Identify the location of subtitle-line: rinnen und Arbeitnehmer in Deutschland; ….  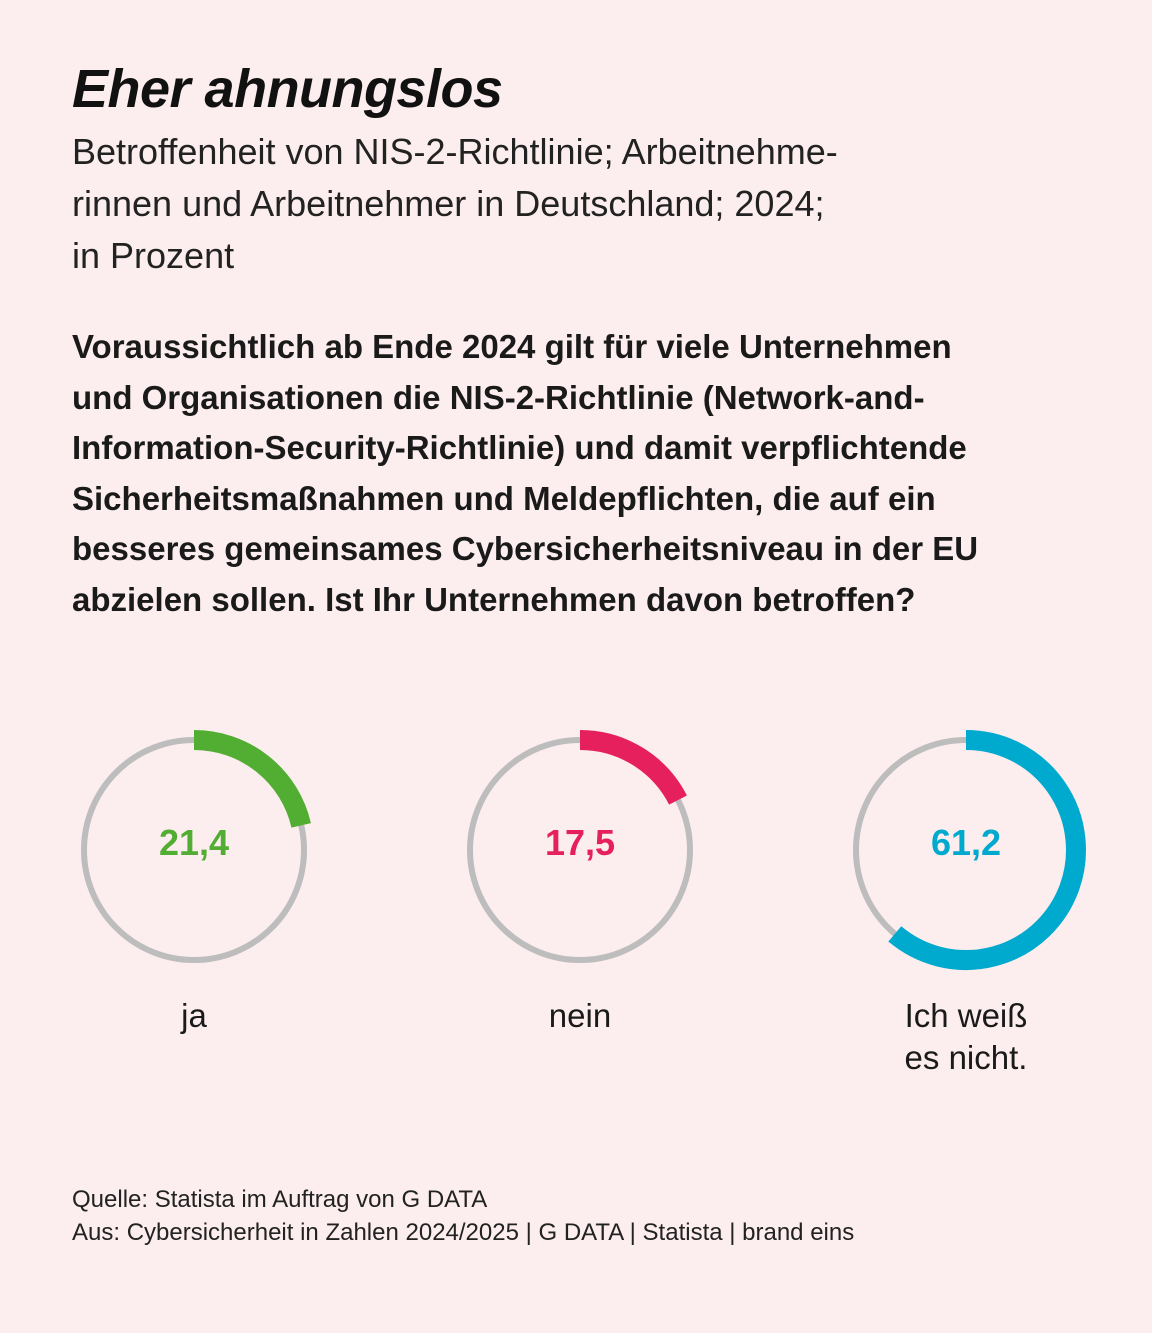
(448, 203).